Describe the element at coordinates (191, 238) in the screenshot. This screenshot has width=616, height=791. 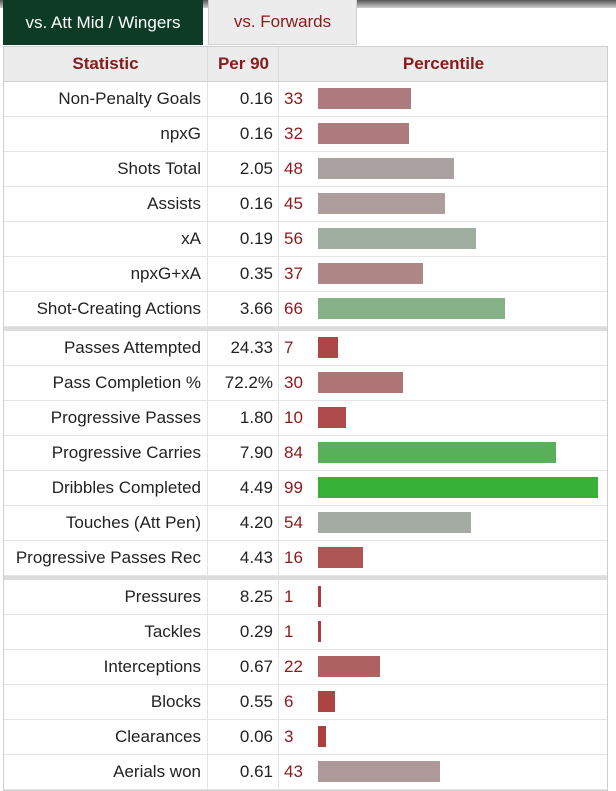
I see `stat-name: xA` at that location.